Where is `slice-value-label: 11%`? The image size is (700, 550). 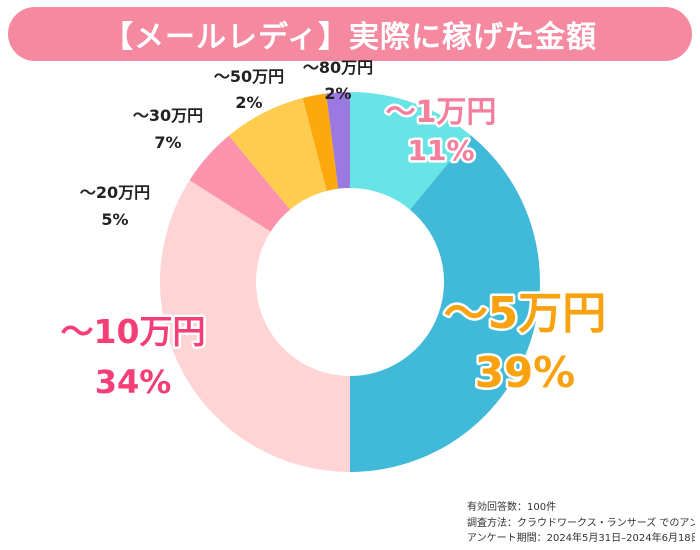
slice-value-label: 11% is located at coordinates (440, 150).